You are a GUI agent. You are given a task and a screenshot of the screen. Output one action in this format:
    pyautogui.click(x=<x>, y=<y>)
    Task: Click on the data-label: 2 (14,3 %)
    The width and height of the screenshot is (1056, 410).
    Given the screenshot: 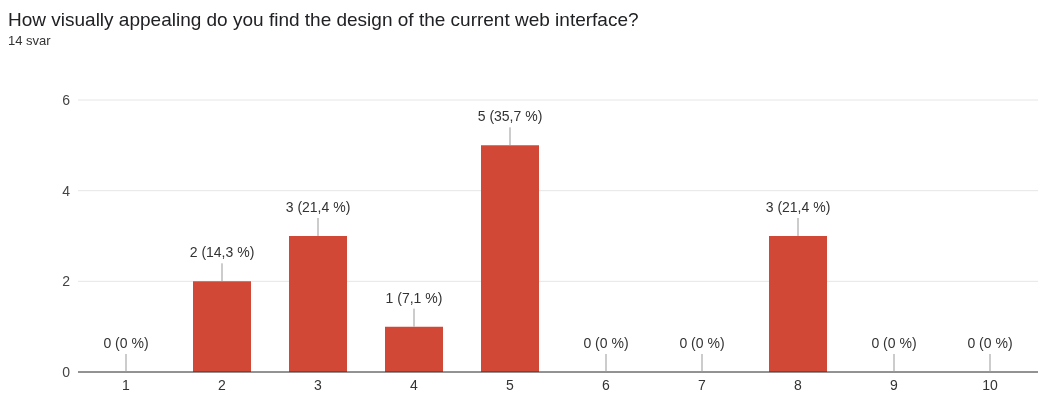 What is the action you would take?
    pyautogui.click(x=222, y=252)
    